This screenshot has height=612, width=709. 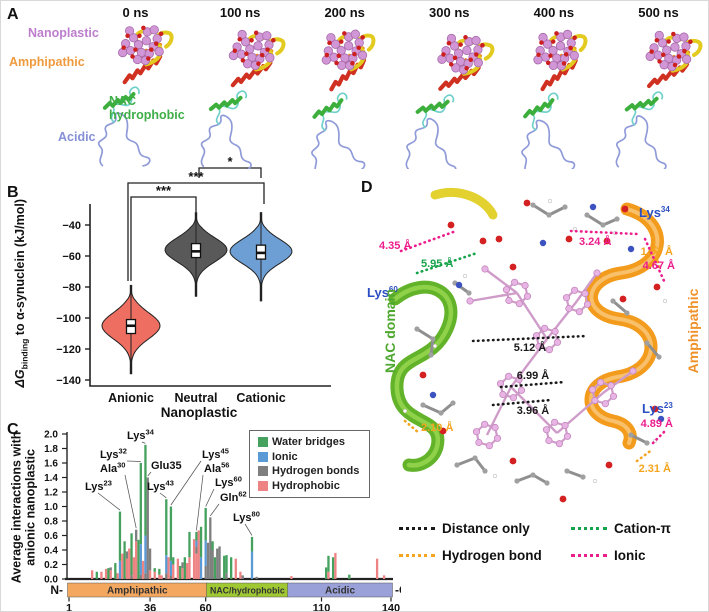 I want to click on violin-cationic, so click(x=261, y=257).